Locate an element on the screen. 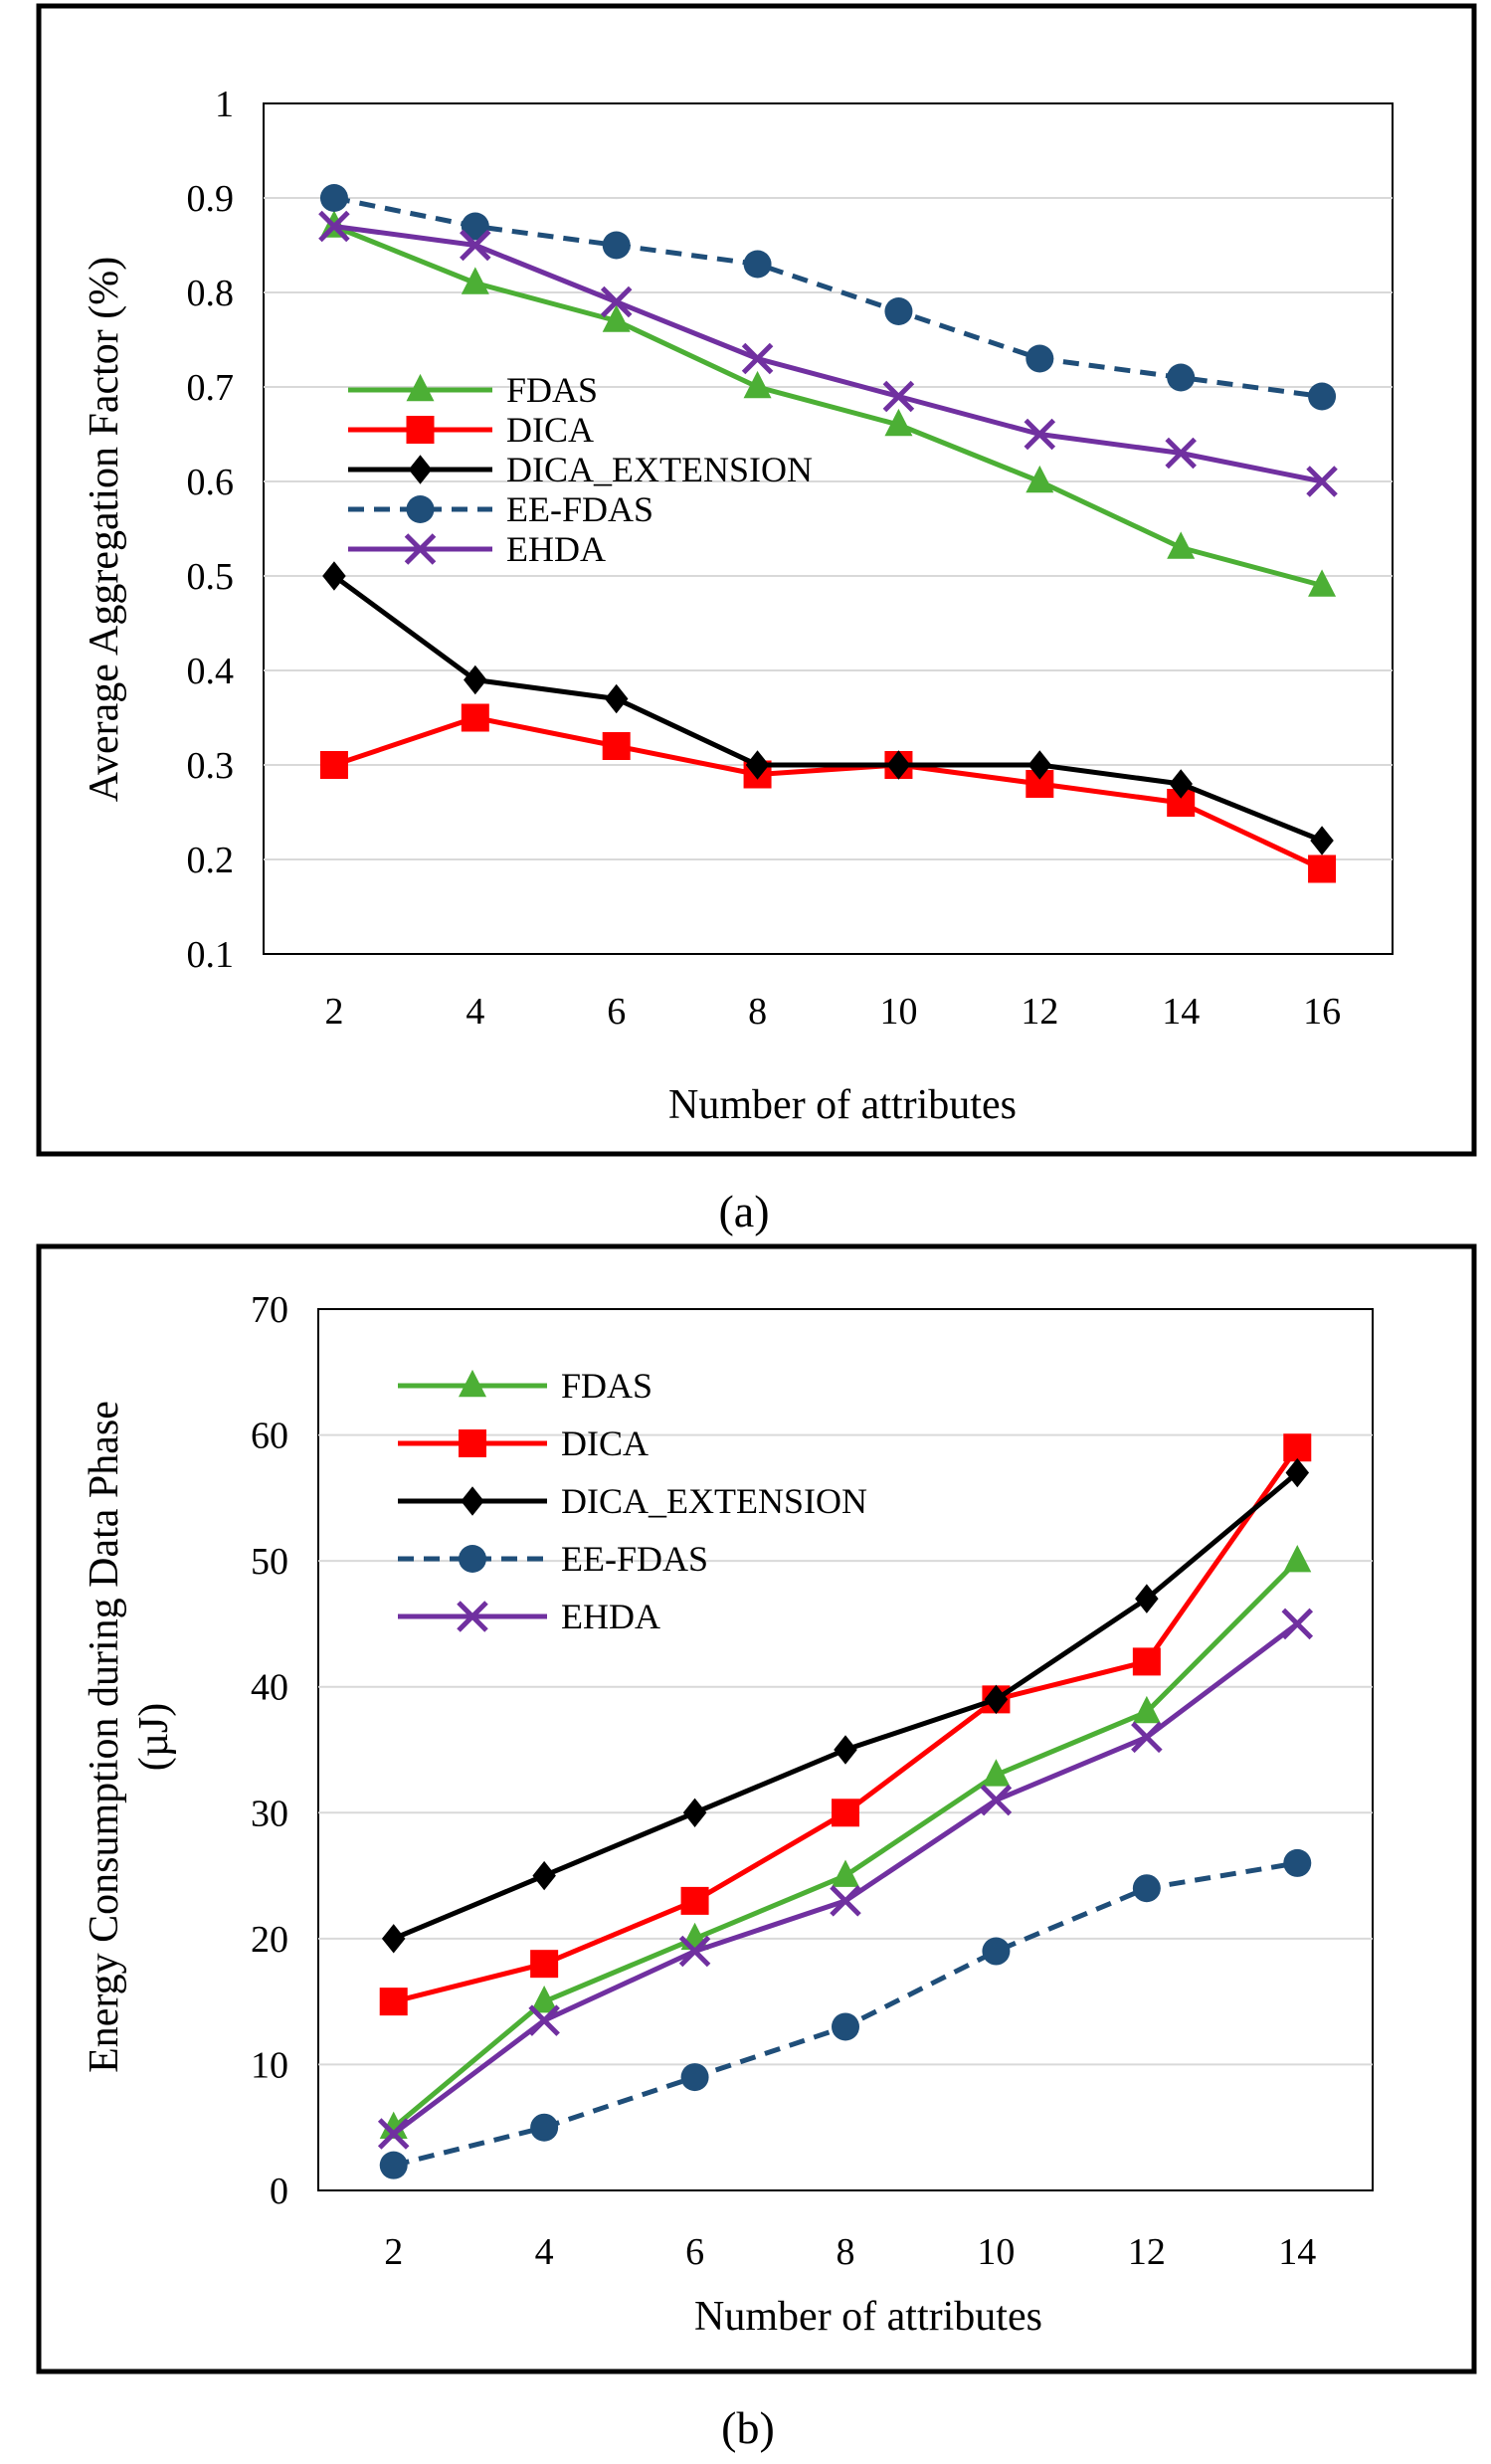 The height and width of the screenshot is (2464, 1491). series-dica is located at coordinates (828, 793).